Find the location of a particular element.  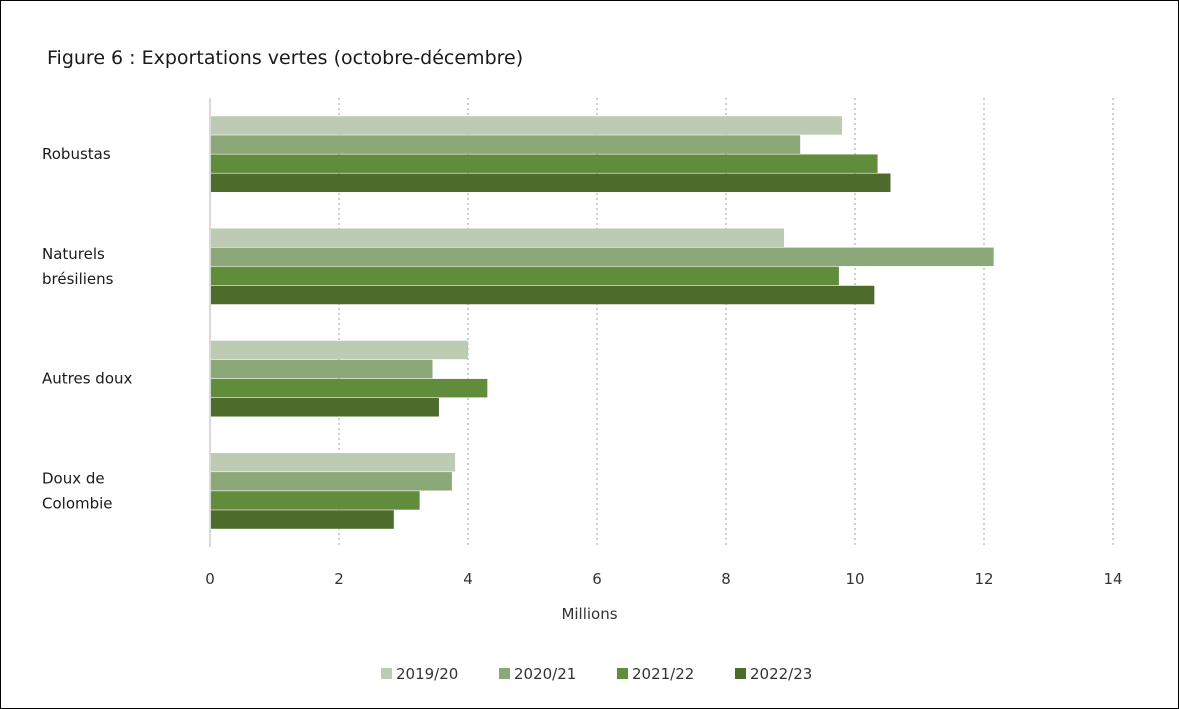

category-label: Doux de is located at coordinates (73, 478).